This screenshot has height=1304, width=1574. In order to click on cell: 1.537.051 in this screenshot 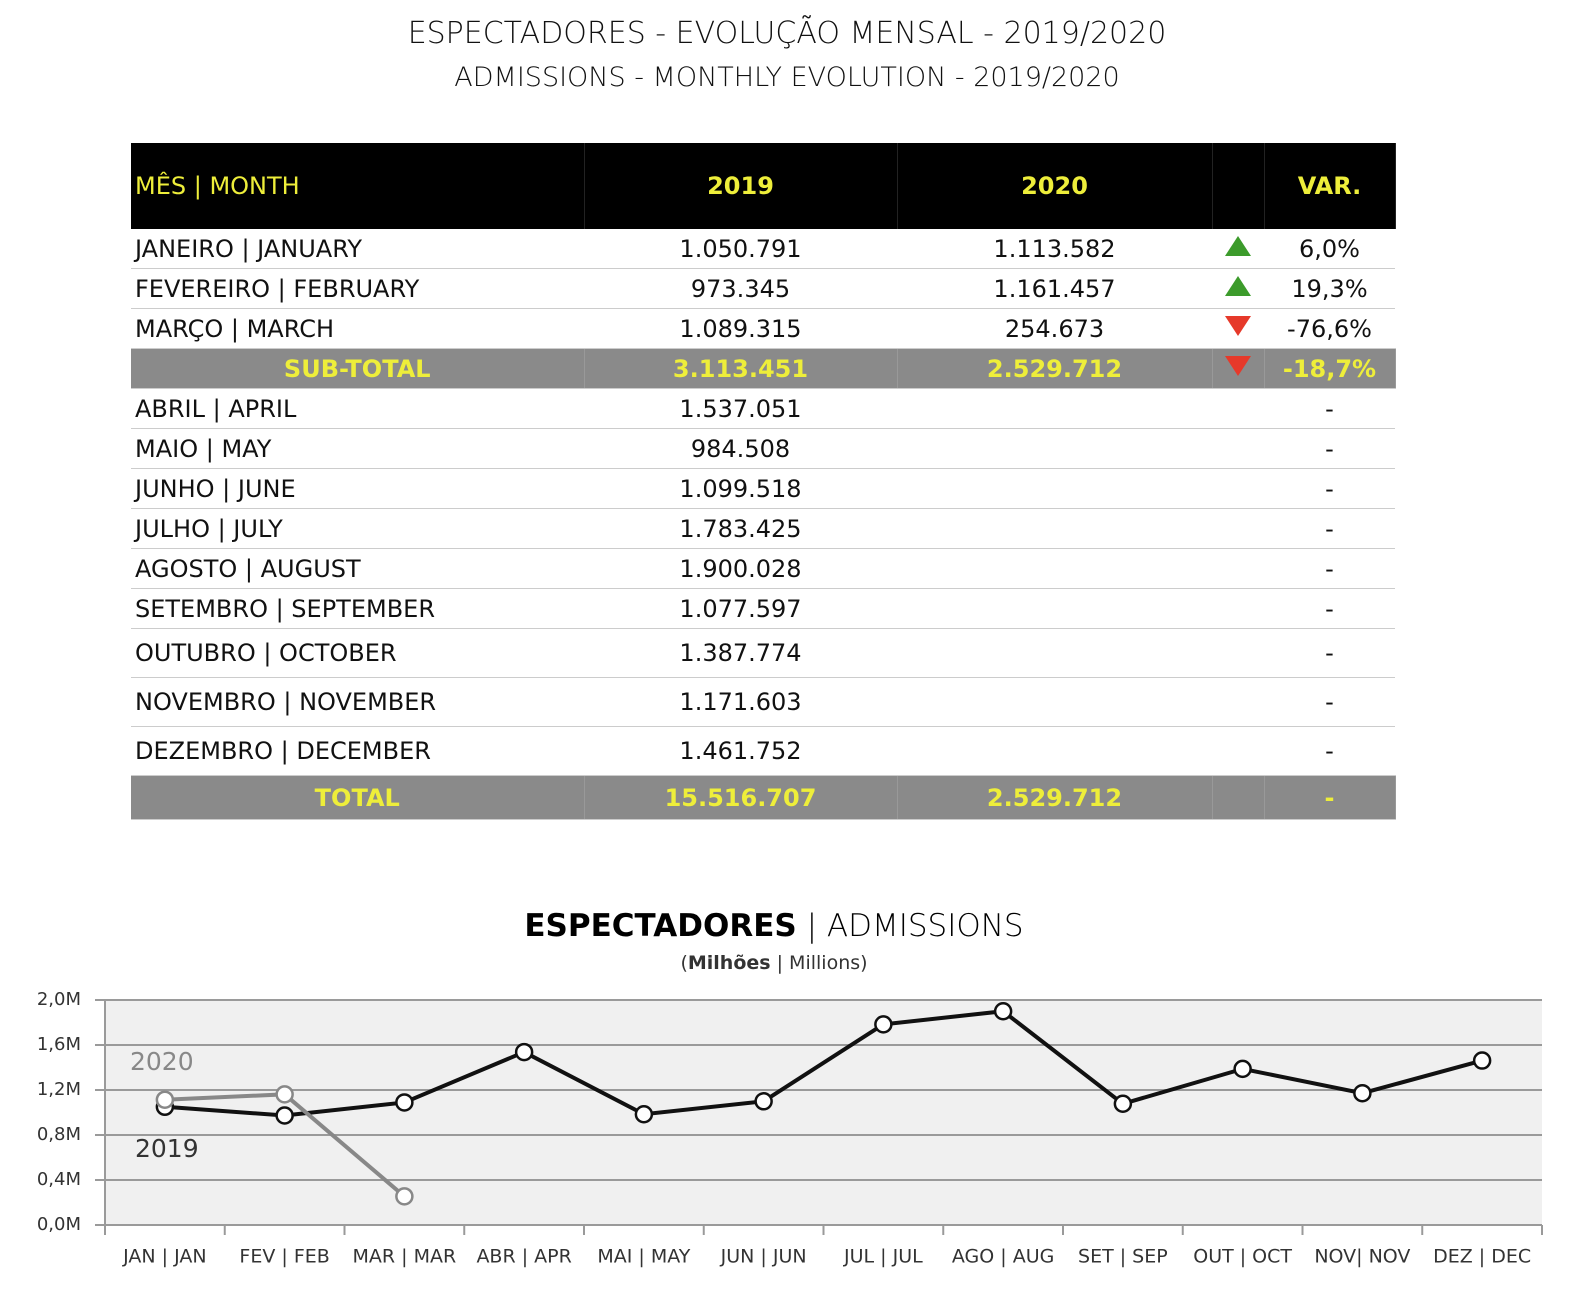, I will do `click(740, 408)`.